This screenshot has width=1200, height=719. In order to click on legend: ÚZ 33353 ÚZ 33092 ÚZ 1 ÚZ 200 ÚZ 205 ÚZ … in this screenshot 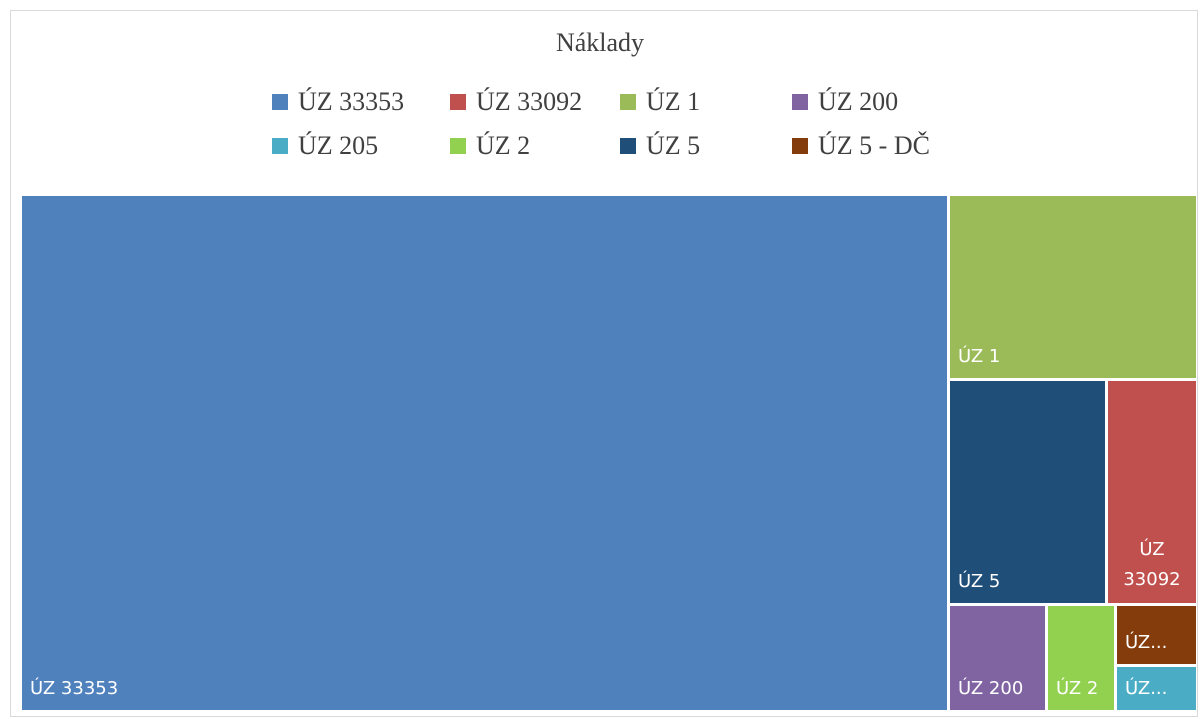, I will do `click(632, 124)`.